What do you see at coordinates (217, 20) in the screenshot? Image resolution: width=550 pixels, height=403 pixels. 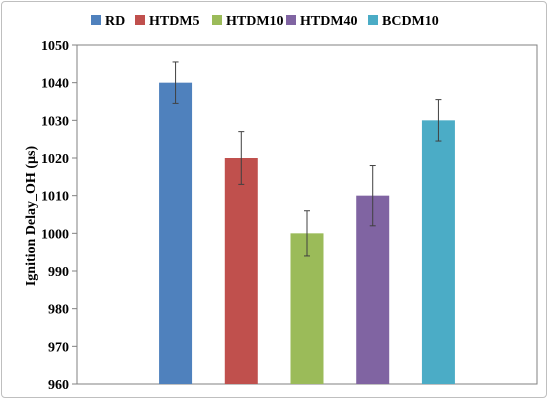 I see `legend-swatch-htdm10` at bounding box center [217, 20].